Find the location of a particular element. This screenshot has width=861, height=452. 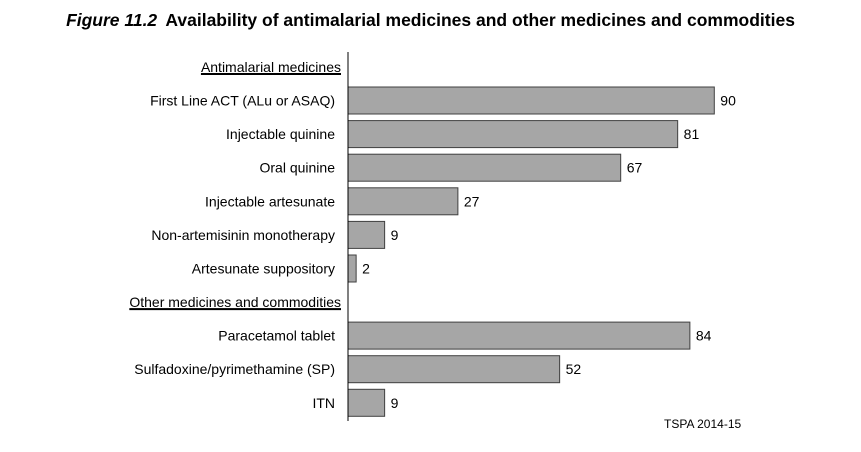

data-label: 27 is located at coordinates (472, 201).